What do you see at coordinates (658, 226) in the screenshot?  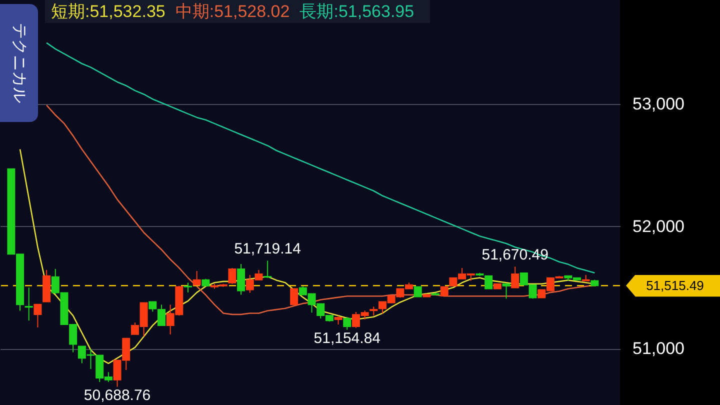 I see `y-tick-label: 52,000` at bounding box center [658, 226].